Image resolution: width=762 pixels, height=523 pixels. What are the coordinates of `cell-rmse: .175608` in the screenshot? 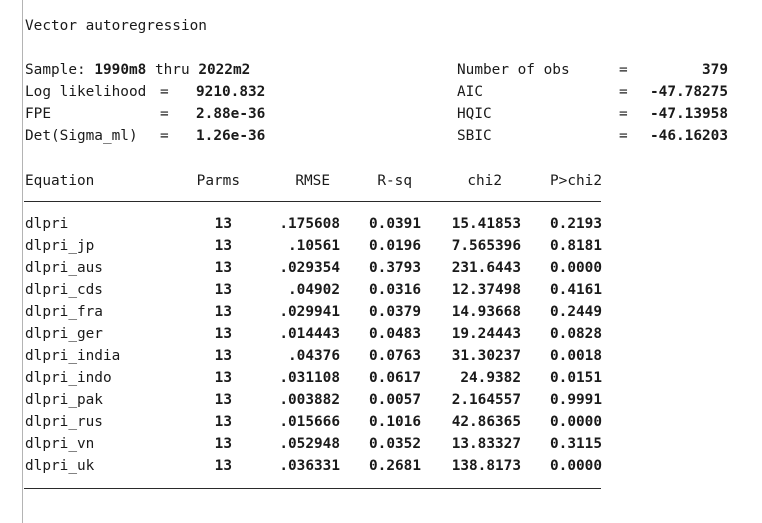 It's located at (309, 224).